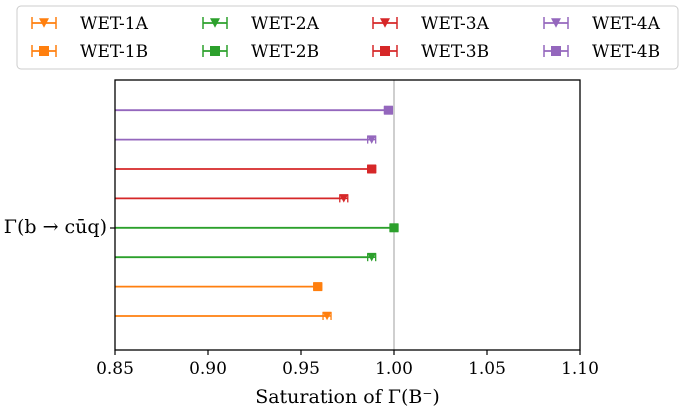 The image size is (690, 418). Describe the element at coordinates (344, 198) in the screenshot. I see `data-point-wet-3a` at that location.